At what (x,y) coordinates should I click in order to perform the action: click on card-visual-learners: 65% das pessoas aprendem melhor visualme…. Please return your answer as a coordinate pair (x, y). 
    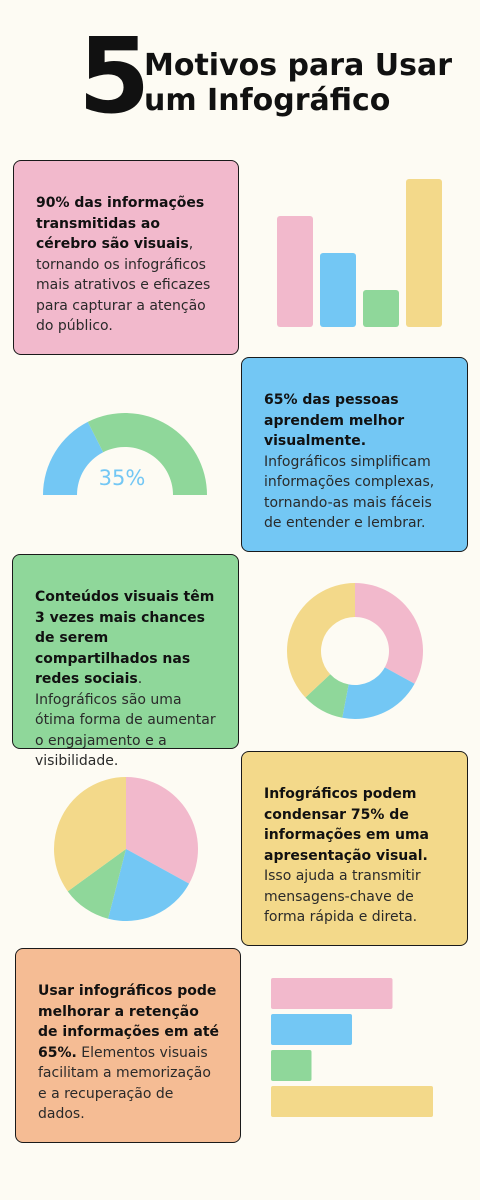
    Looking at the image, I should click on (354, 454).